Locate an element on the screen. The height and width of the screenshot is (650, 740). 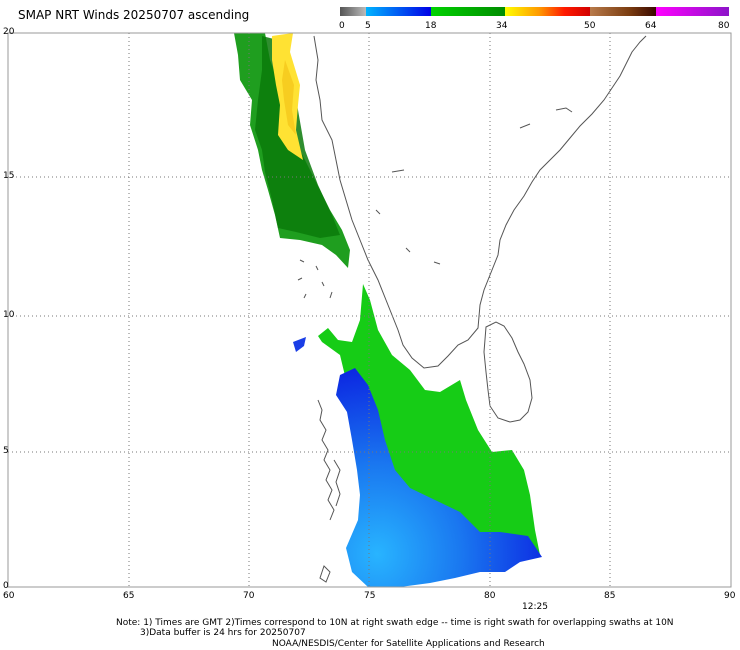
southern-swath is located at coordinates (429, 424).